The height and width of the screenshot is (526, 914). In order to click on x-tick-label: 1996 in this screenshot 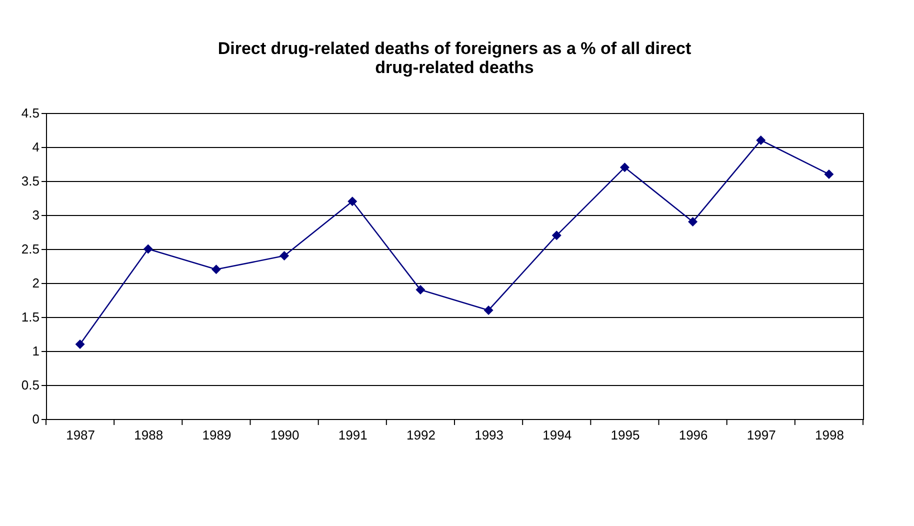, I will do `click(693, 435)`.